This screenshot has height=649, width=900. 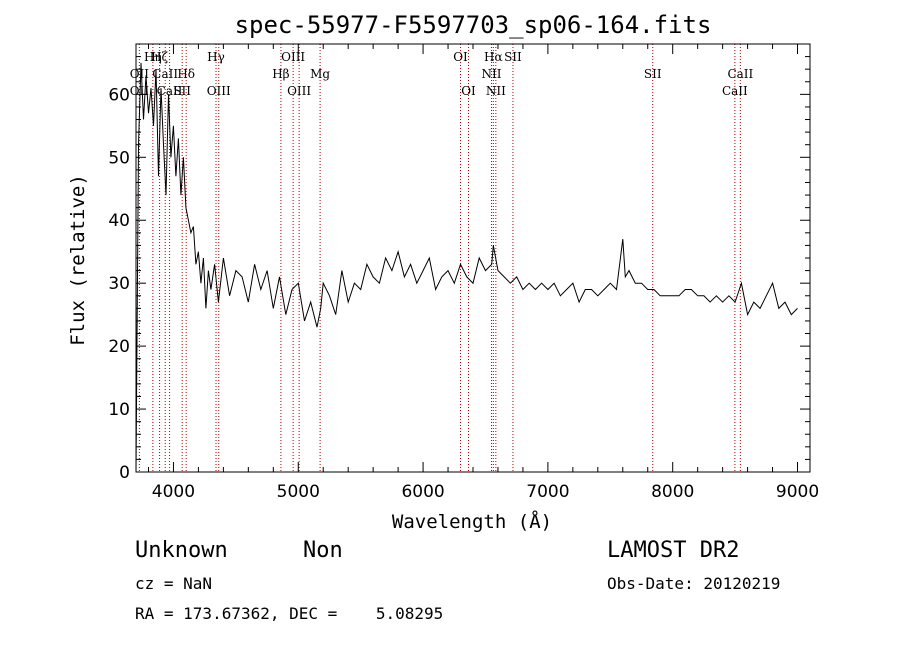 I want to click on x-tick-label: 4000, so click(x=173, y=492).